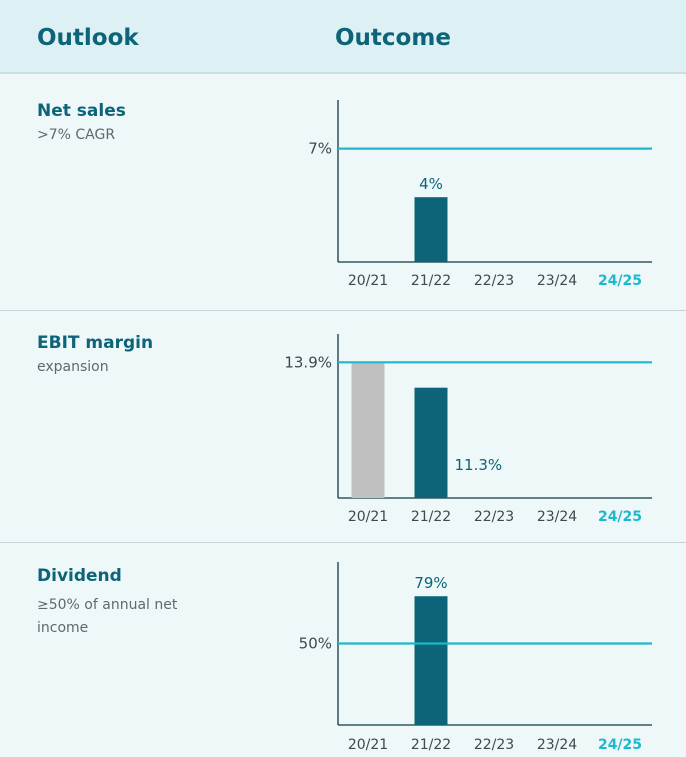  I want to click on bar-value-label: 11.3%, so click(479, 465).